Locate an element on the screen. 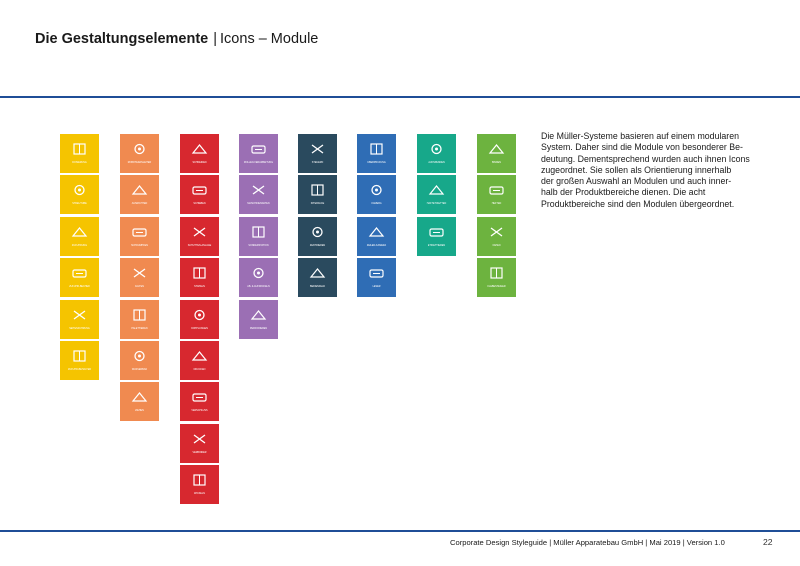 The height and width of the screenshot is (566, 800). container-icon is located at coordinates (79, 356).